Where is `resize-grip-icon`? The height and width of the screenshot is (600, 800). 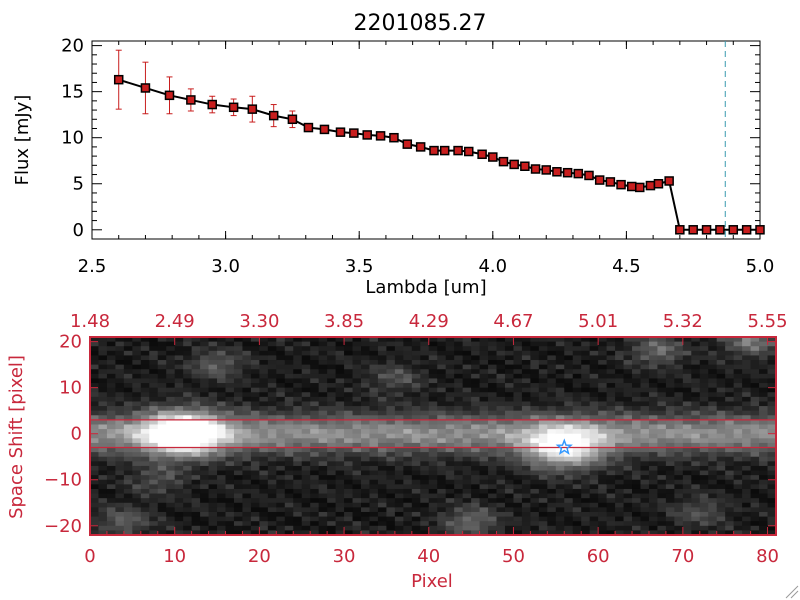
resize-grip-icon is located at coordinates (792, 592).